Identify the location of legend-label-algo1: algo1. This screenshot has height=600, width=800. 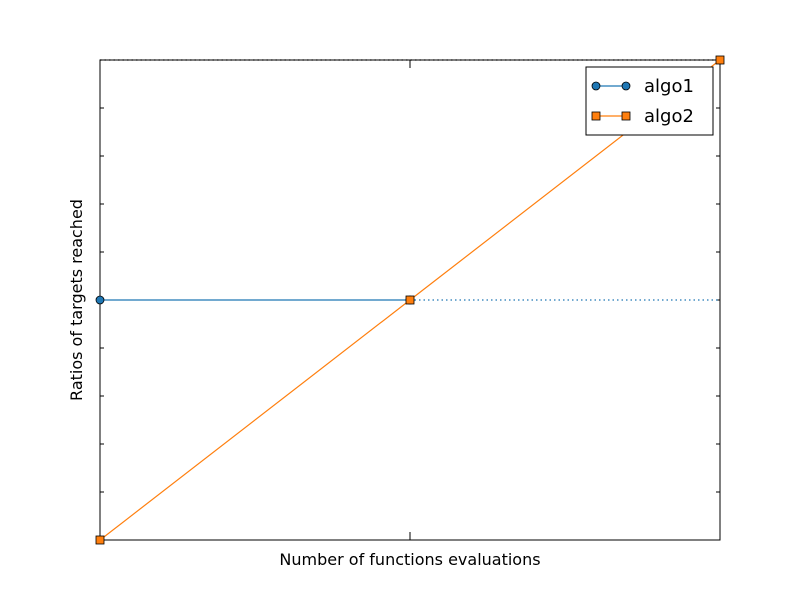
(669, 86).